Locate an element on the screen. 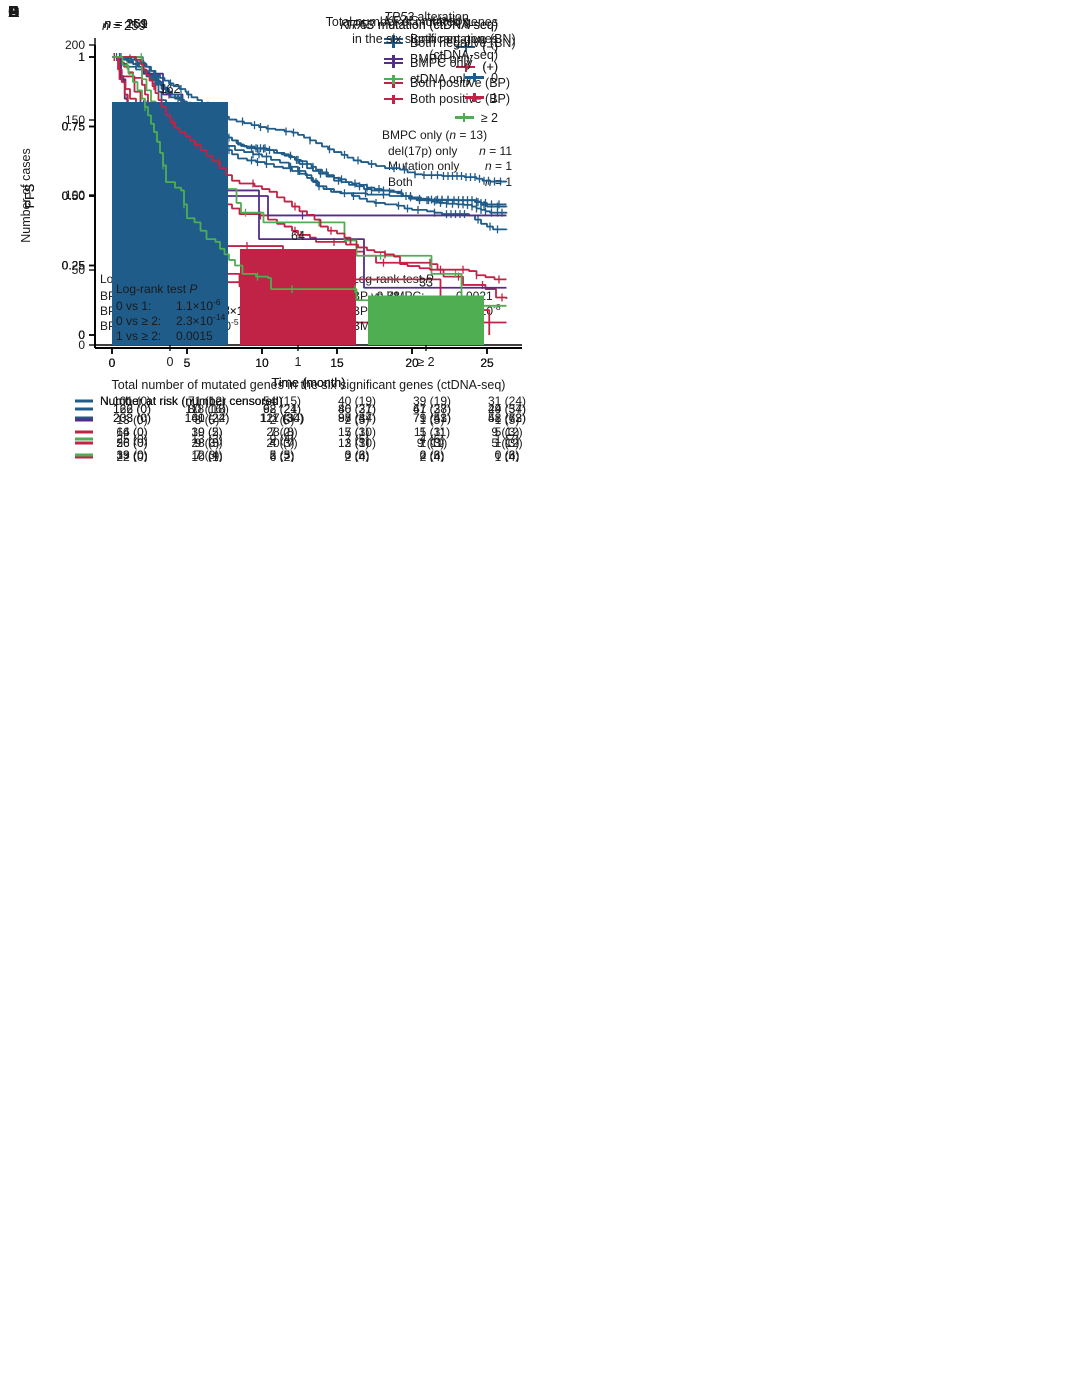 The image size is (1080, 1387). sample-size-label: n = 161 is located at coordinates (126, 23).